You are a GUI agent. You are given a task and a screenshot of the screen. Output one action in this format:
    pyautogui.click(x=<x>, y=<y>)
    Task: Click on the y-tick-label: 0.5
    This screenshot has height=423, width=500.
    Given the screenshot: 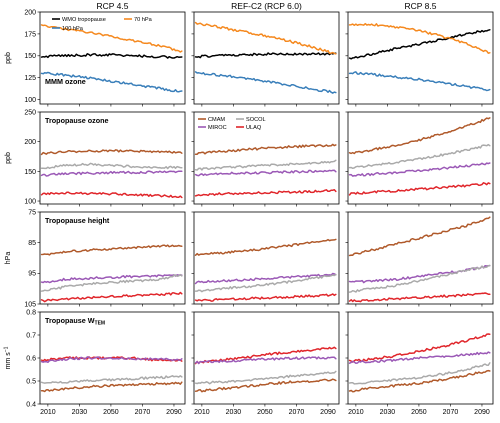 What is the action you would take?
    pyautogui.click(x=31, y=381)
    